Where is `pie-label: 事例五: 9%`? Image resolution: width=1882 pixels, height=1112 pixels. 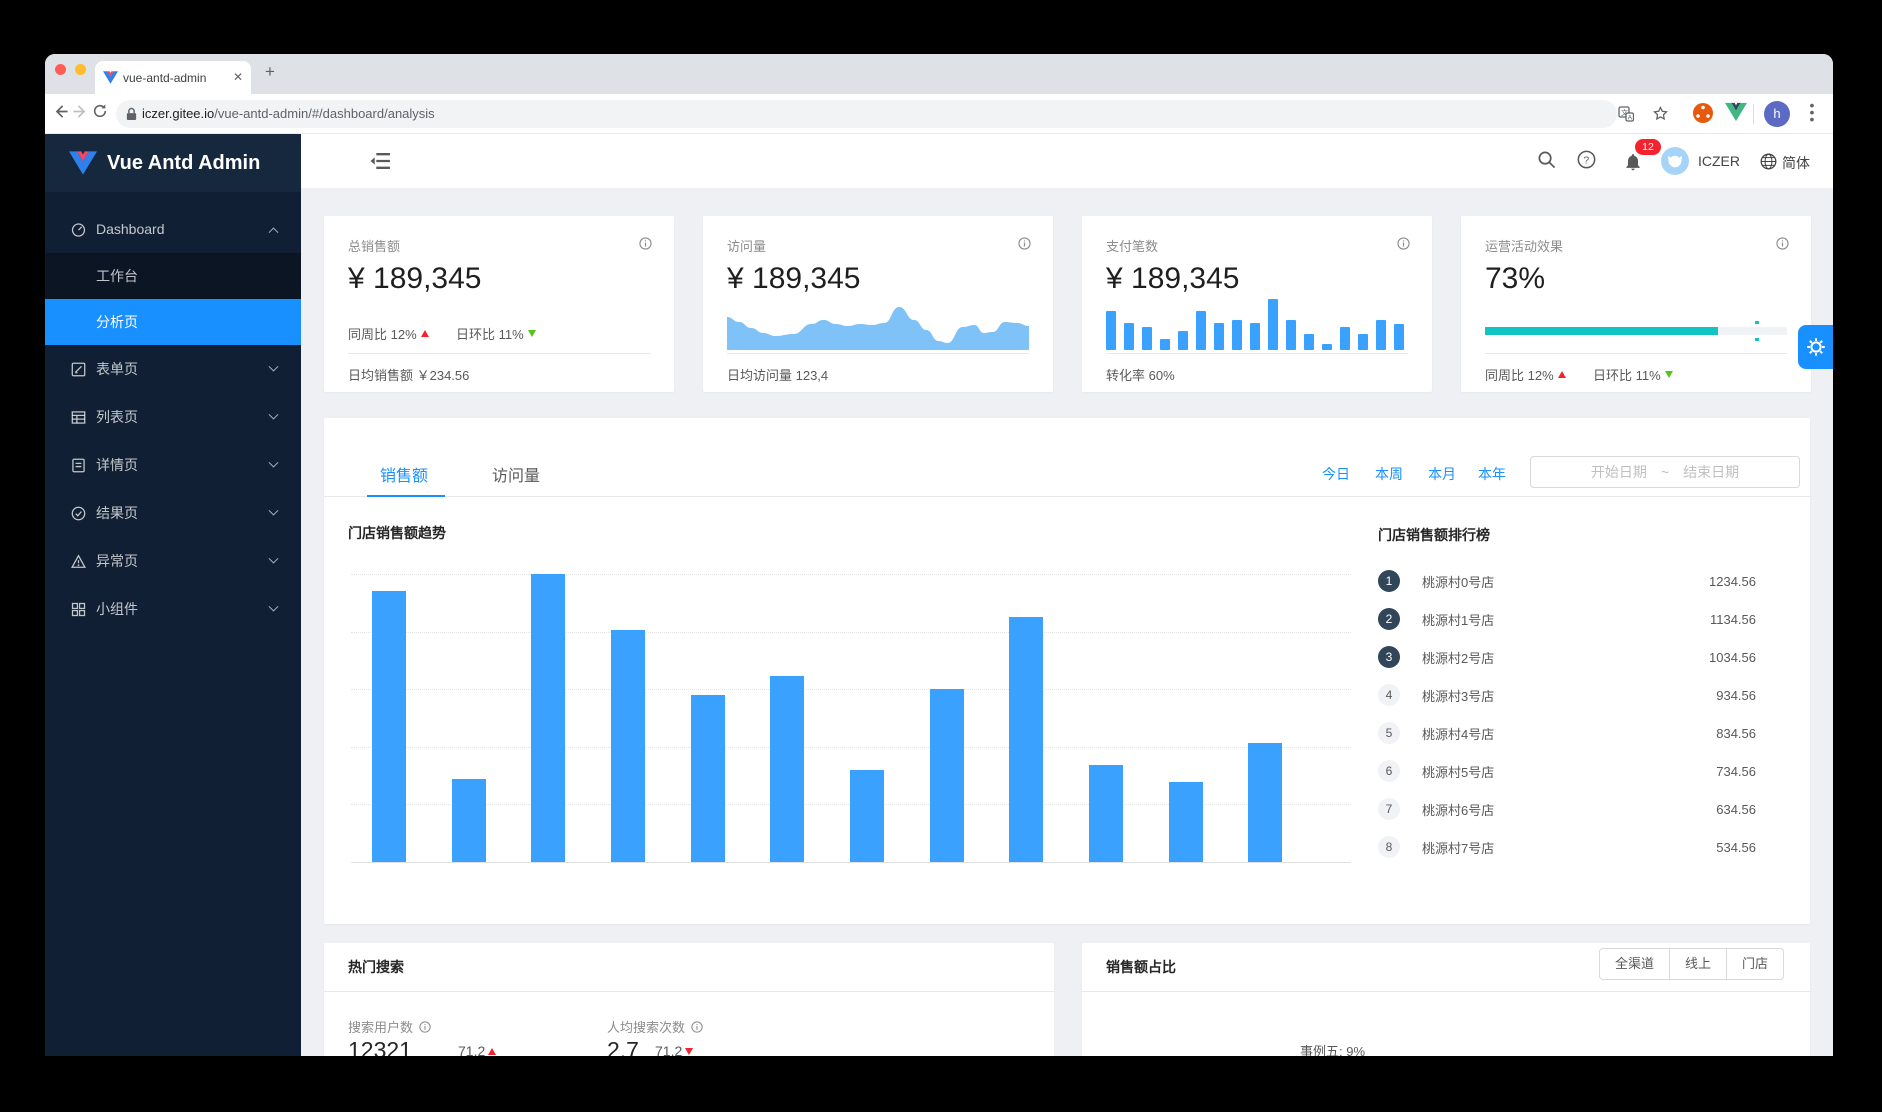 pie-label: 事例五: 9% is located at coordinates (1333, 1050).